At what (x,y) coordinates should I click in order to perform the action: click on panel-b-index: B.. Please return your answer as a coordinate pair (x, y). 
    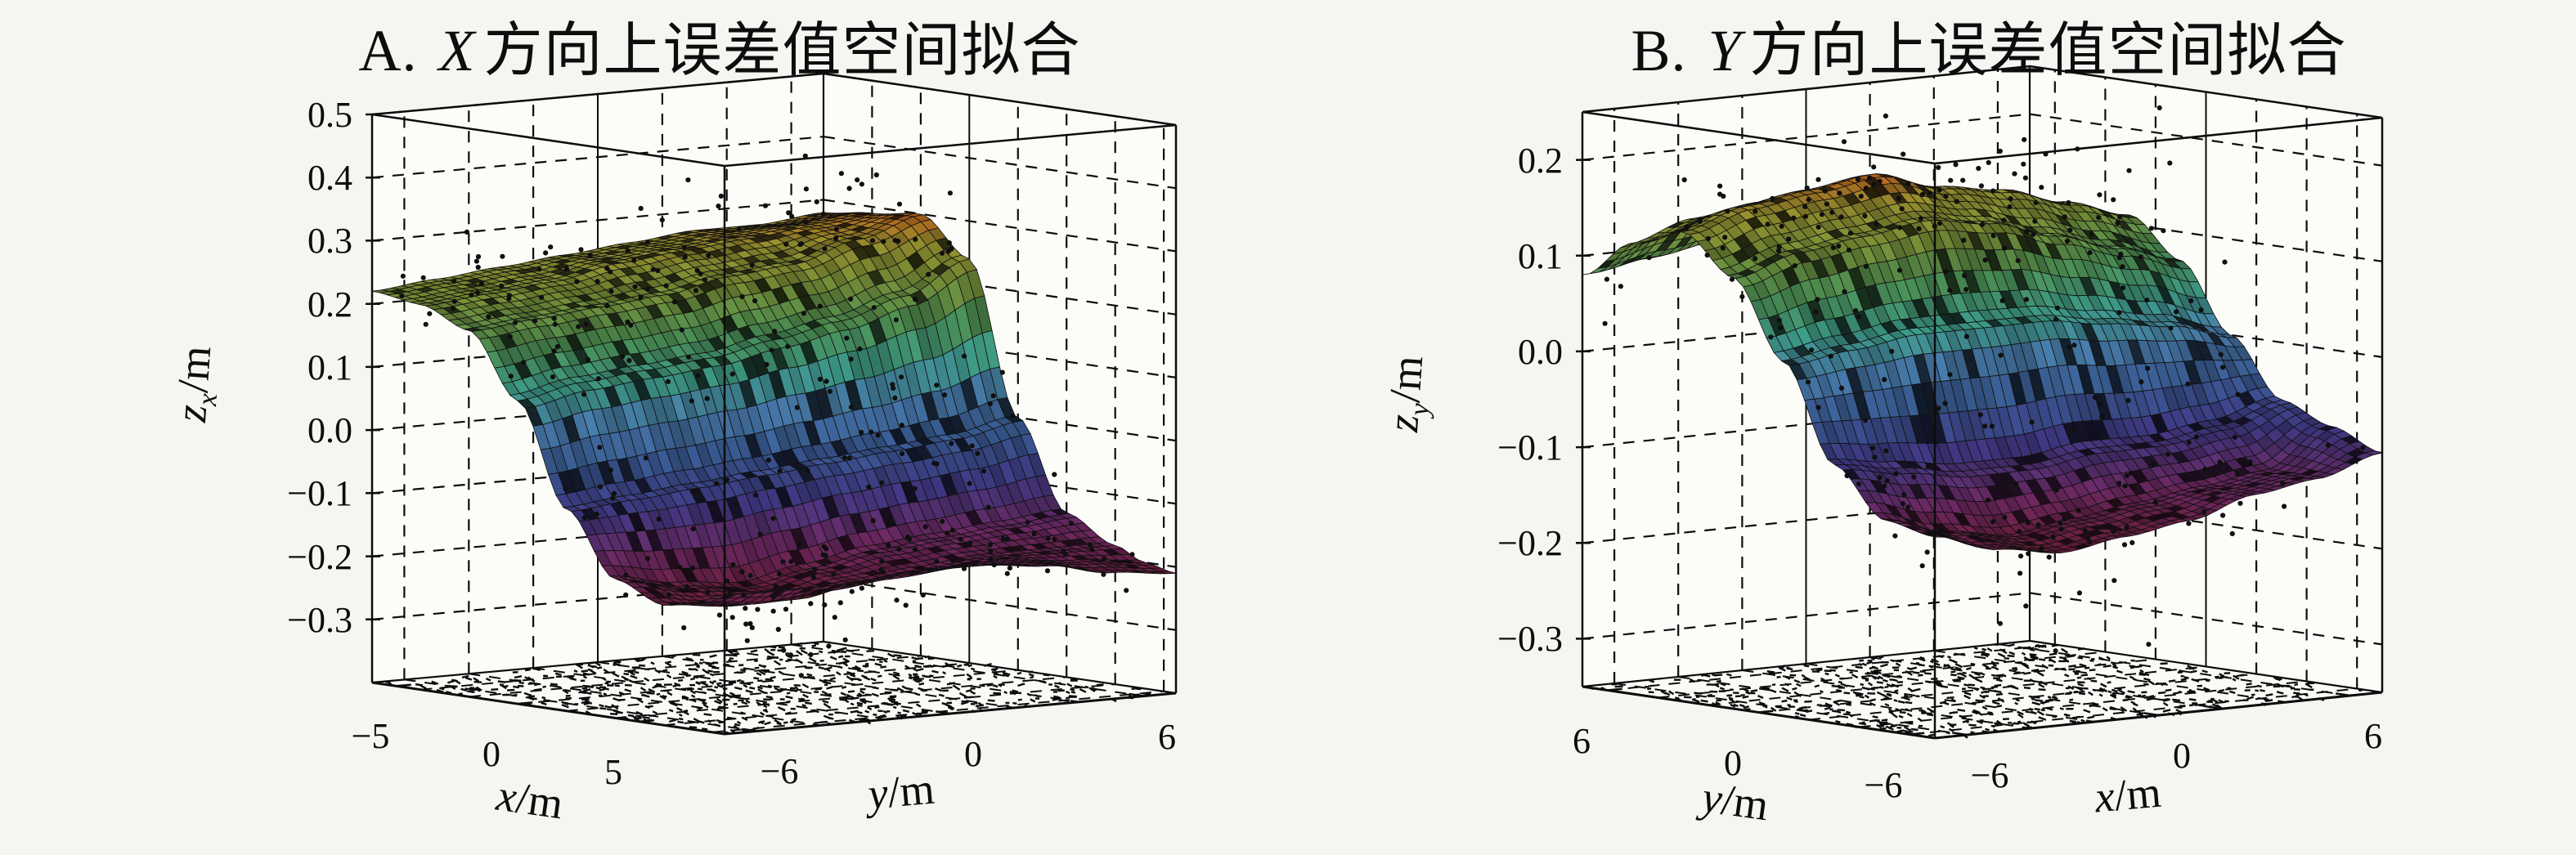
    Looking at the image, I should click on (1659, 50).